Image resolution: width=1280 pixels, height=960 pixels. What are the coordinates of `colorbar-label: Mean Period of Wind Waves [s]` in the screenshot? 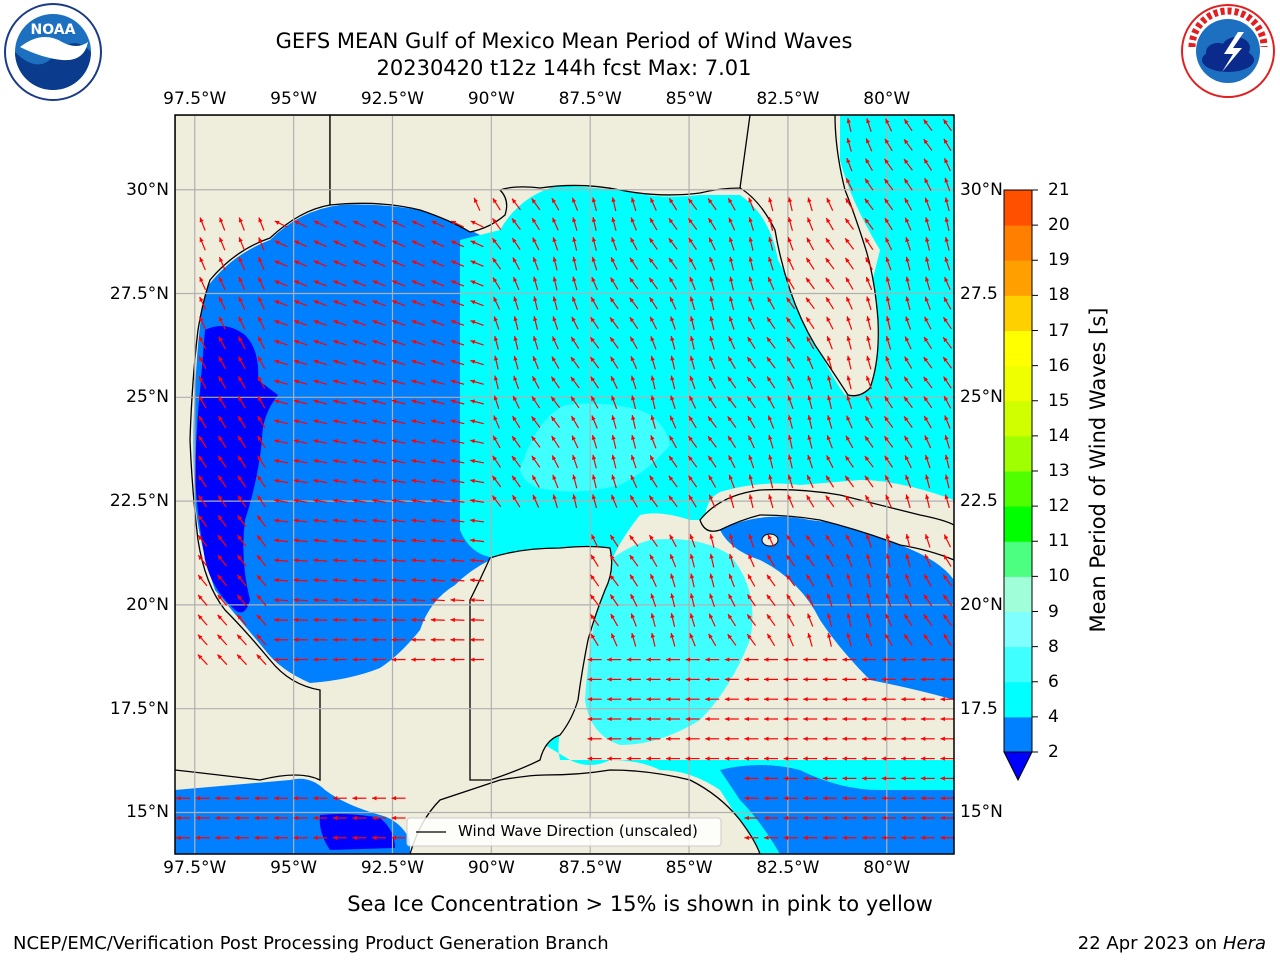 It's located at (1098, 470).